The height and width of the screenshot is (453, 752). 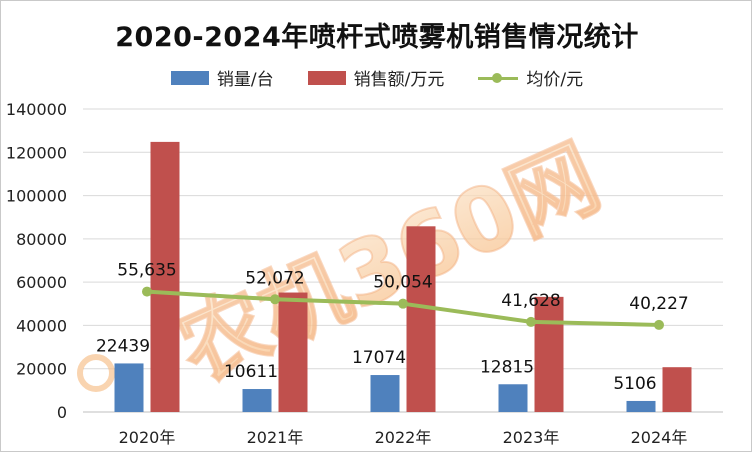 What do you see at coordinates (379, 358) in the screenshot?
I see `data-label-sales-volume: 17074` at bounding box center [379, 358].